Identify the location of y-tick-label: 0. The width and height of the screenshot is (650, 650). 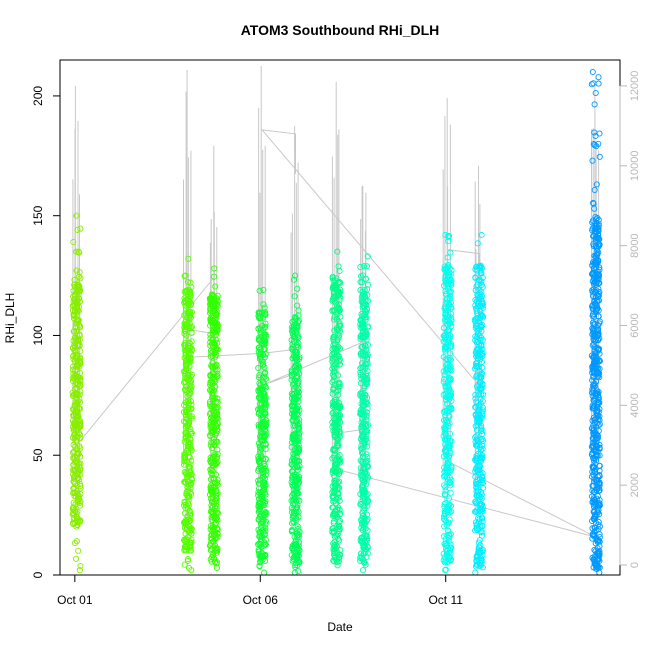
(38, 574).